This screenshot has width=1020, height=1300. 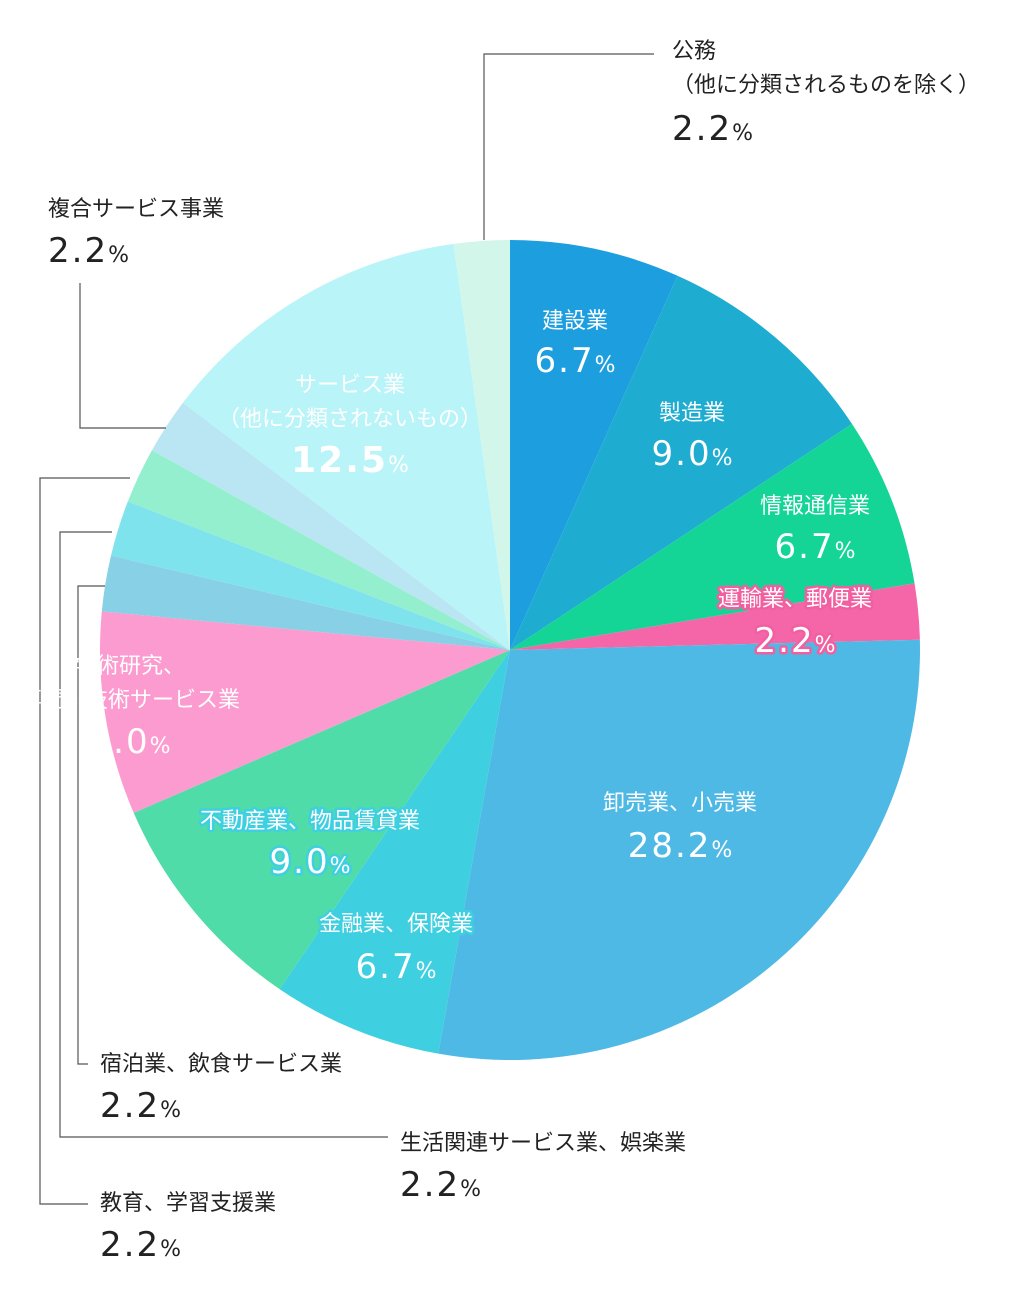 I want to click on slice-value-0: 6.7%, so click(x=575, y=361).